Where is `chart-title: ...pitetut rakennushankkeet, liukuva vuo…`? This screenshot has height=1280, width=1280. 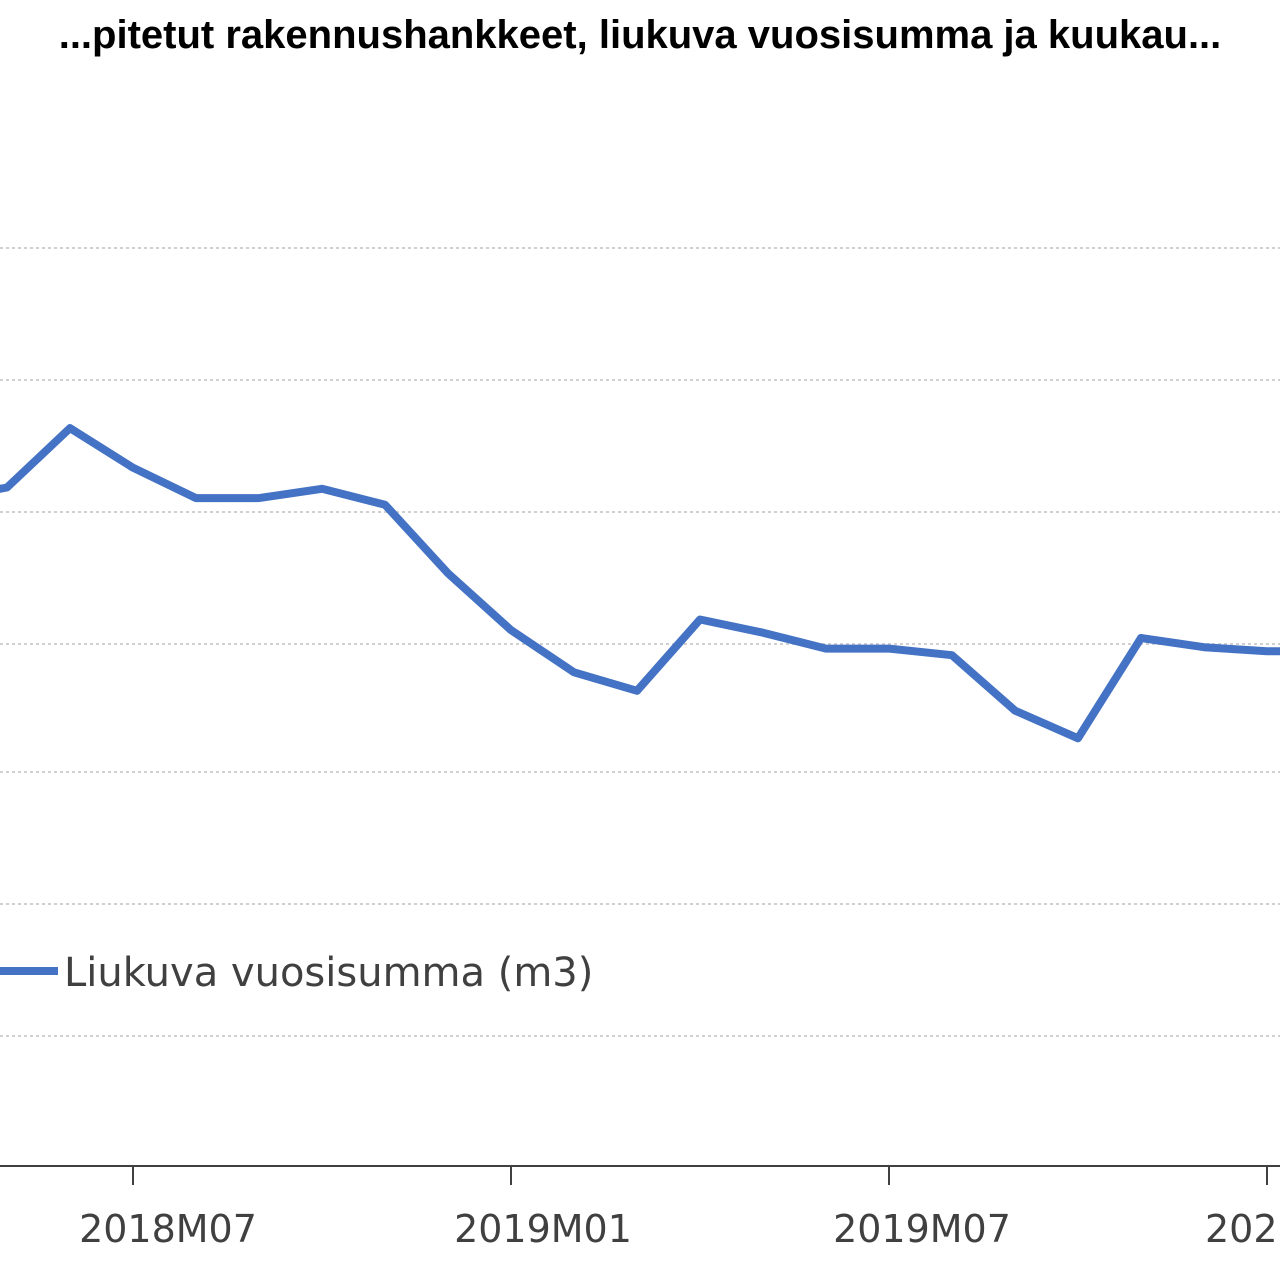
chart-title: ...pitetut rakennushankkeet, liukuva vuo… is located at coordinates (640, 35).